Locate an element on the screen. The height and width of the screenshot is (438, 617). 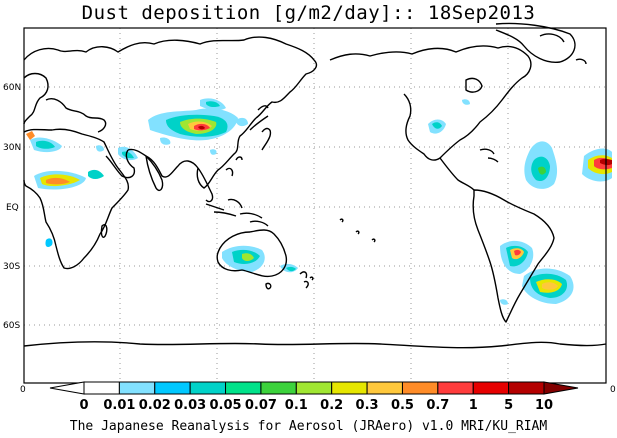
dust-region-australia is located at coordinates (260, 259).